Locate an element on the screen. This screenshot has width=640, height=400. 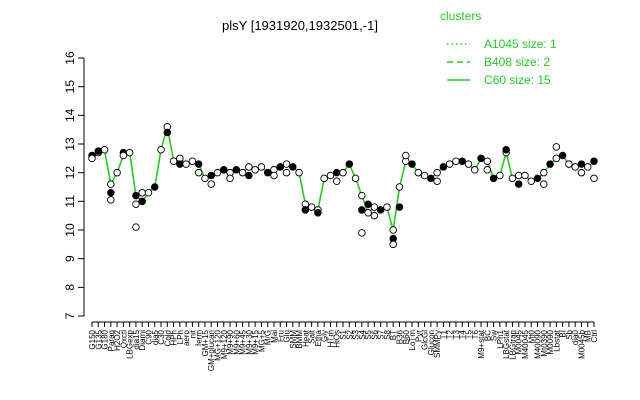
y-tick-label: 10 is located at coordinates (70, 230).